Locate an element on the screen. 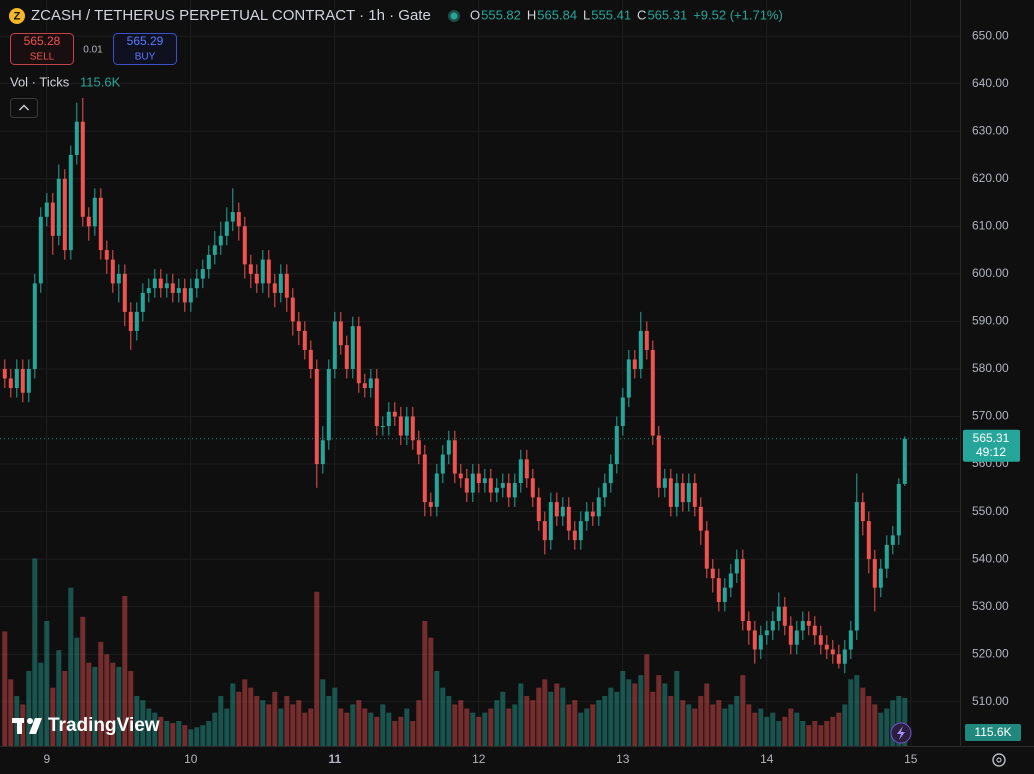 This screenshot has height=774, width=1034. ohlc-value: 565.31 is located at coordinates (667, 14).